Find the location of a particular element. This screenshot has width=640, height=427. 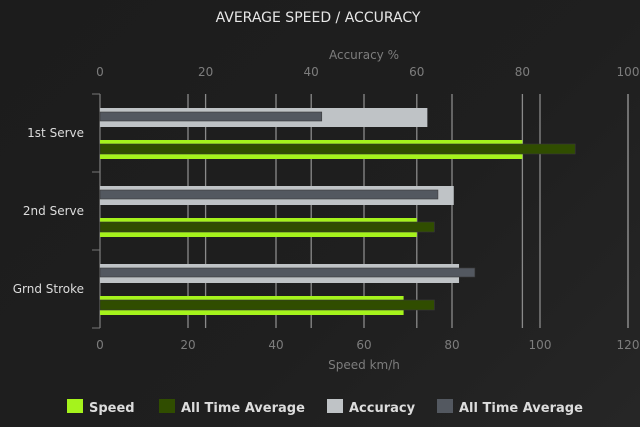

category-label: 1st Serve is located at coordinates (55, 133).